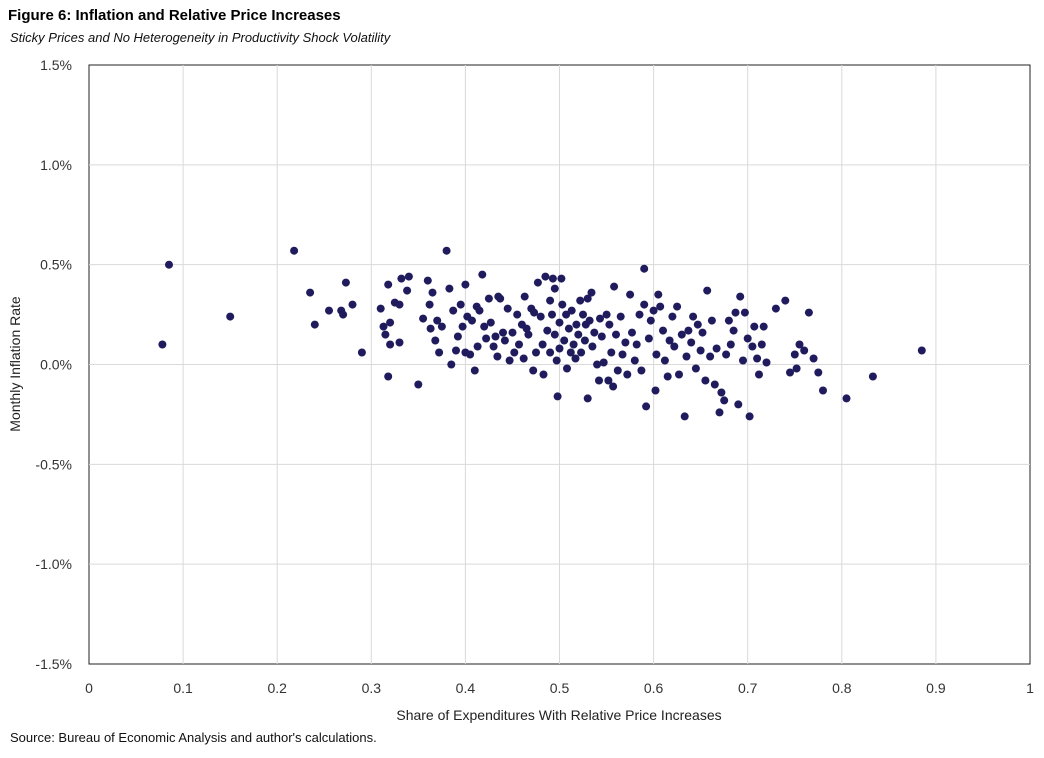  What do you see at coordinates (748, 688) in the screenshot?
I see `x-tick-label: 0.7` at bounding box center [748, 688].